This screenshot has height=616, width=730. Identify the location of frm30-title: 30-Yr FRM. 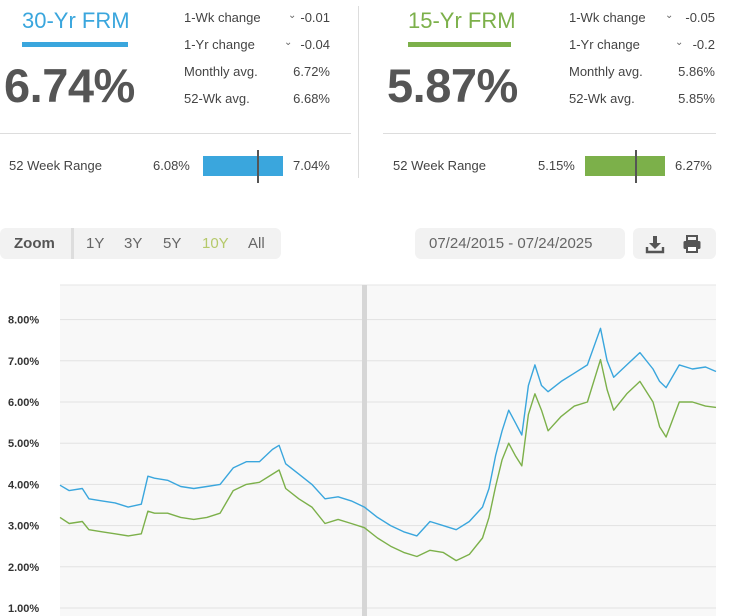
(76, 20).